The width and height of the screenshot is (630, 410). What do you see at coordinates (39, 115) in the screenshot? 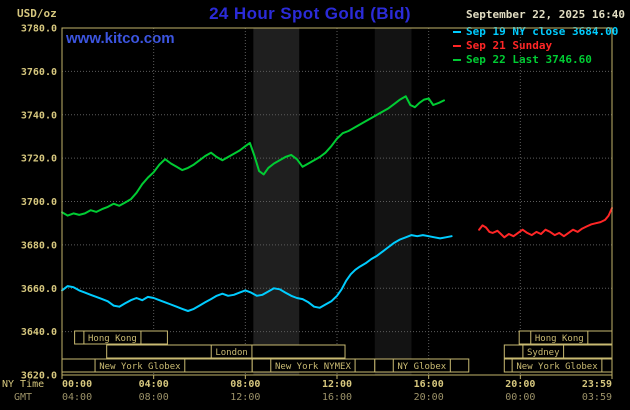
I see `y-tick-label: 3740.0` at bounding box center [39, 115].